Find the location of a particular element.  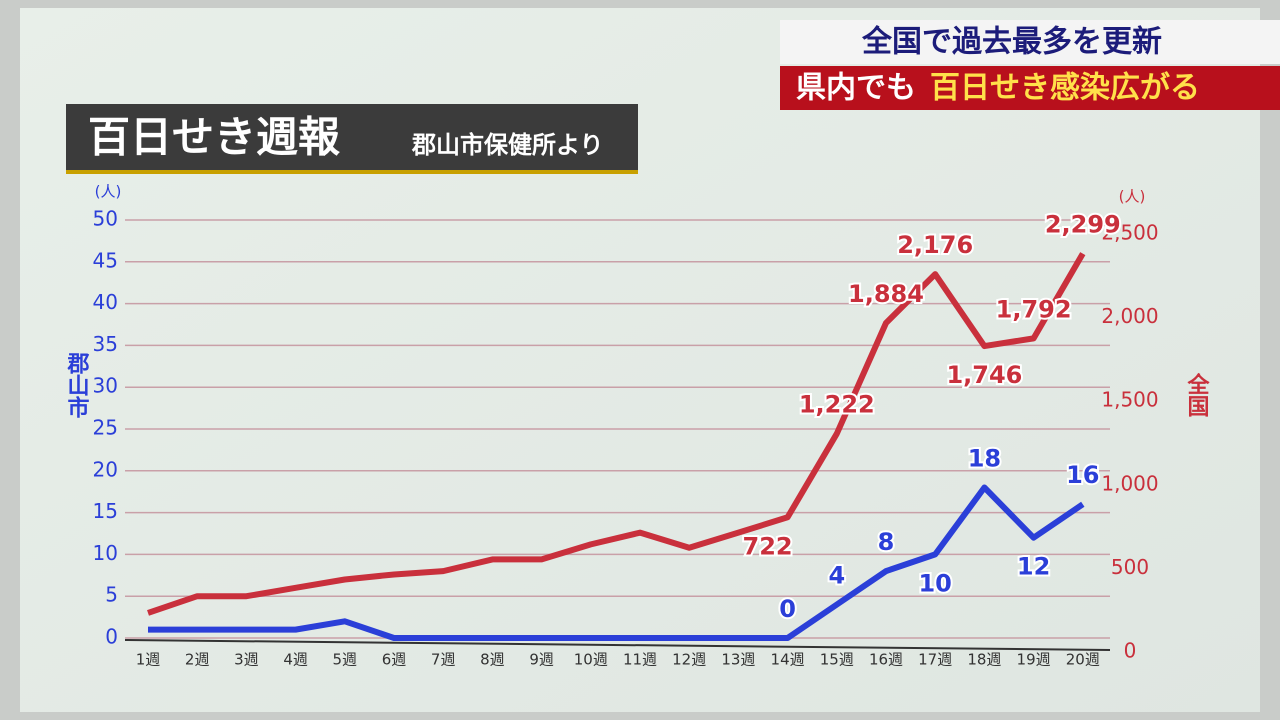

data-label: 8 is located at coordinates (886, 542).